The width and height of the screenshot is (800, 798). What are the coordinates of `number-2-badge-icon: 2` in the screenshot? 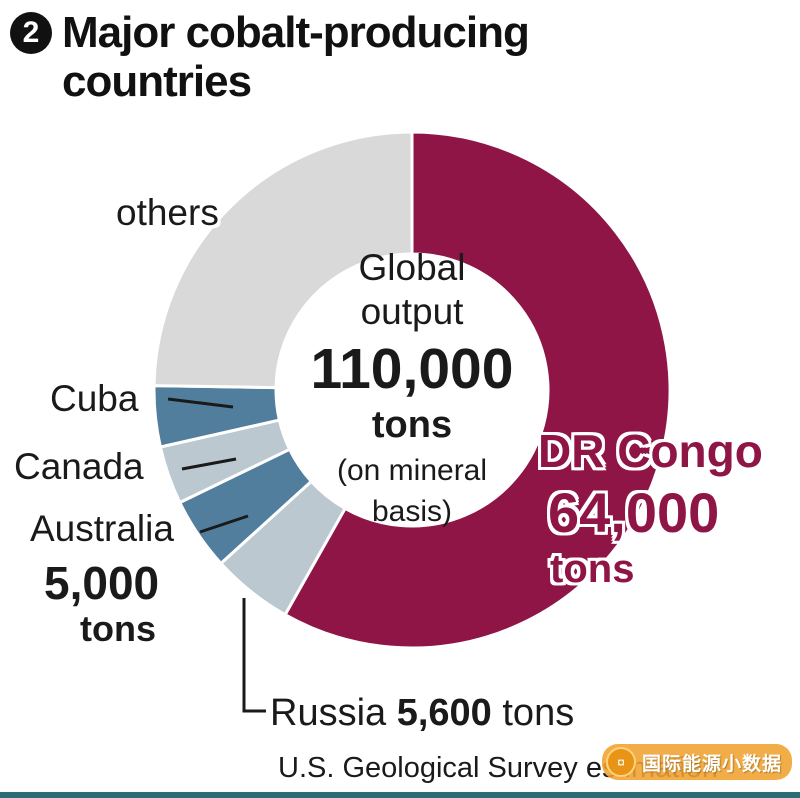 It's located at (31, 33).